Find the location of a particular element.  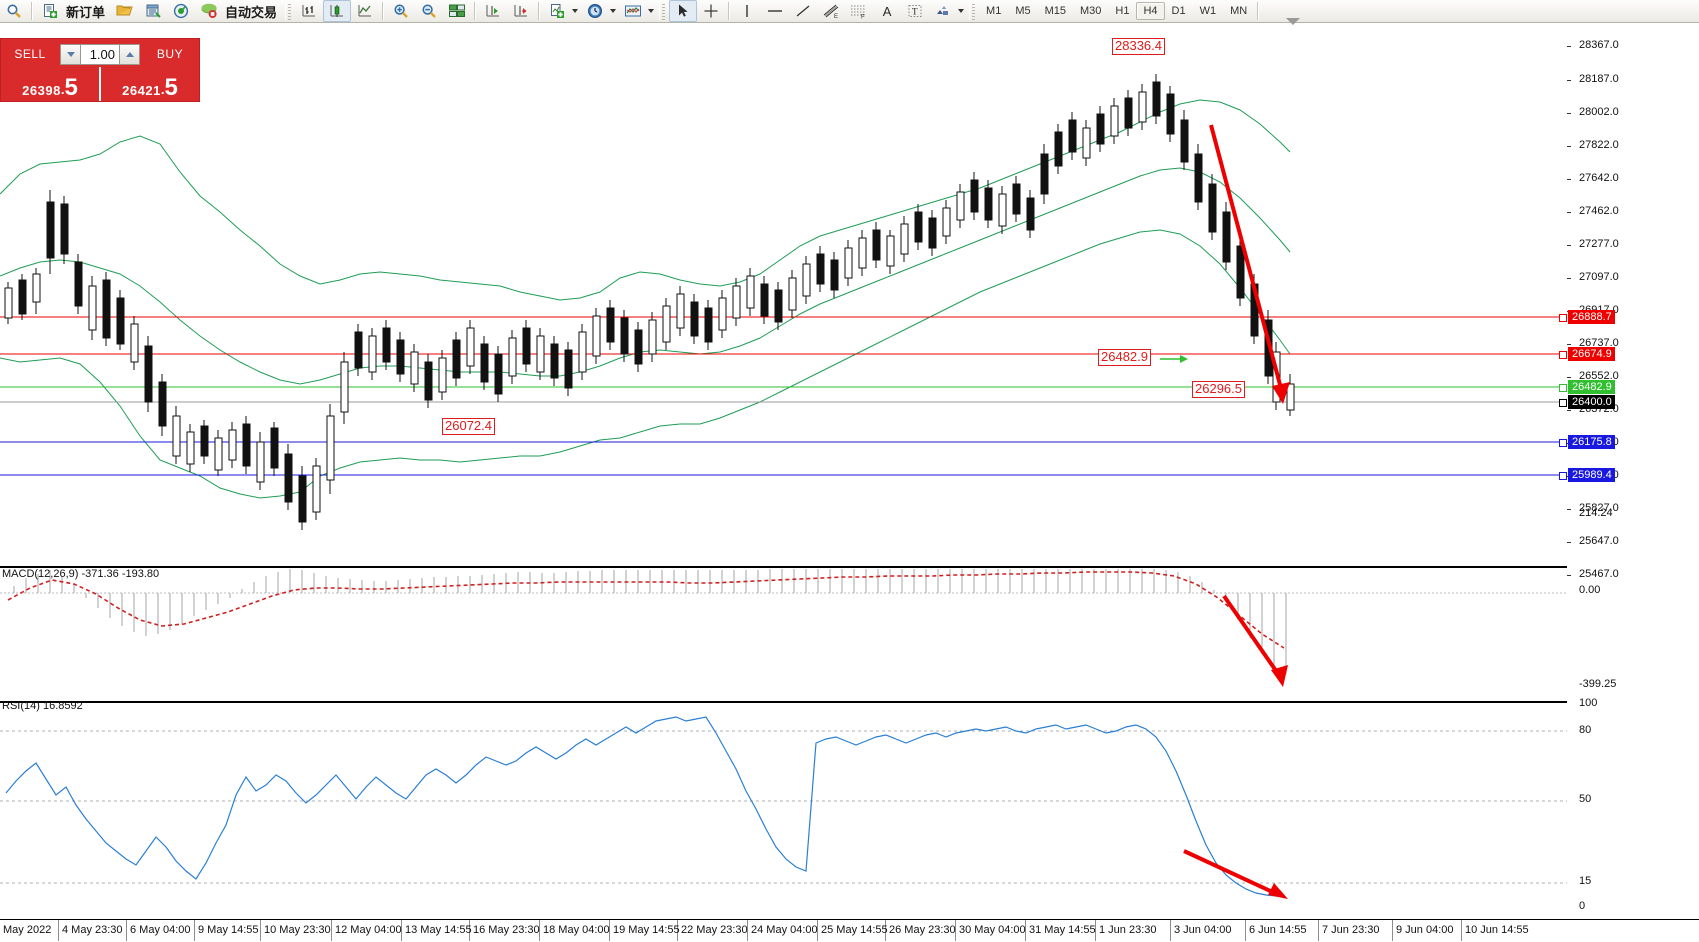

text-label-icon: A is located at coordinates (887, 11).